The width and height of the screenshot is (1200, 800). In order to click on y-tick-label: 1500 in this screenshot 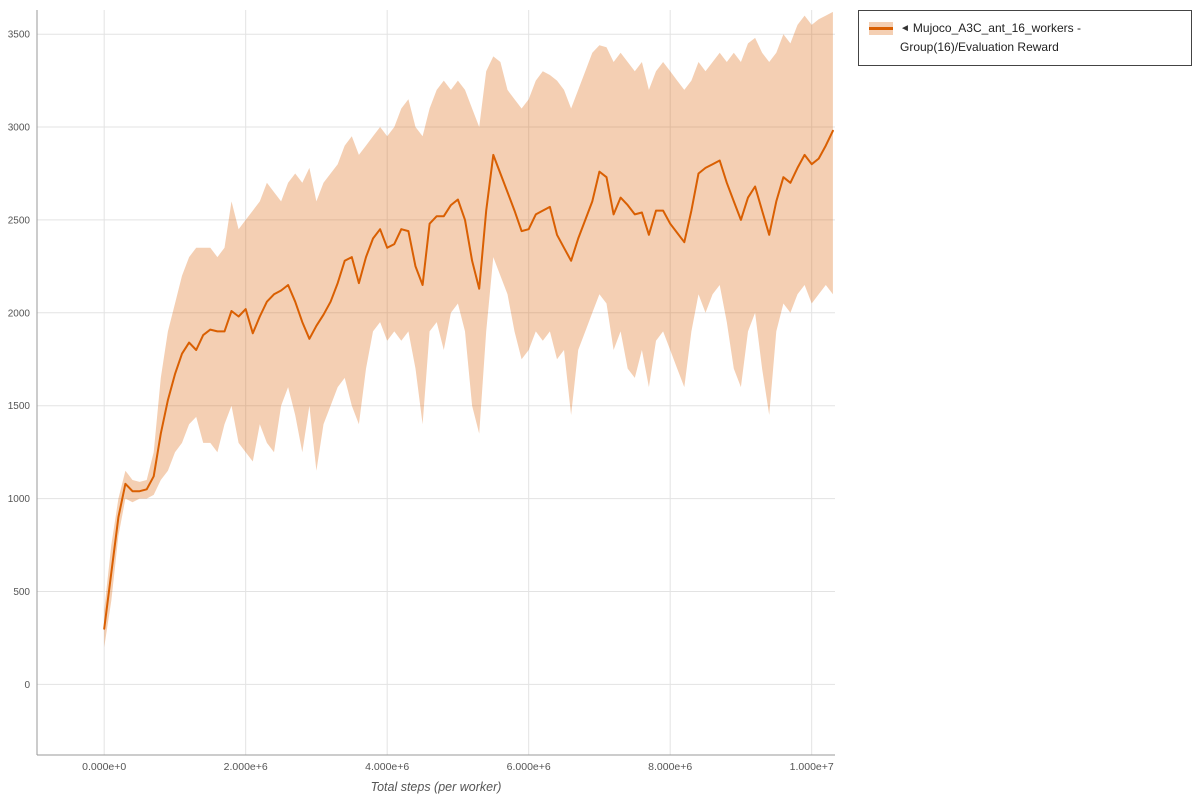, I will do `click(19, 406)`.